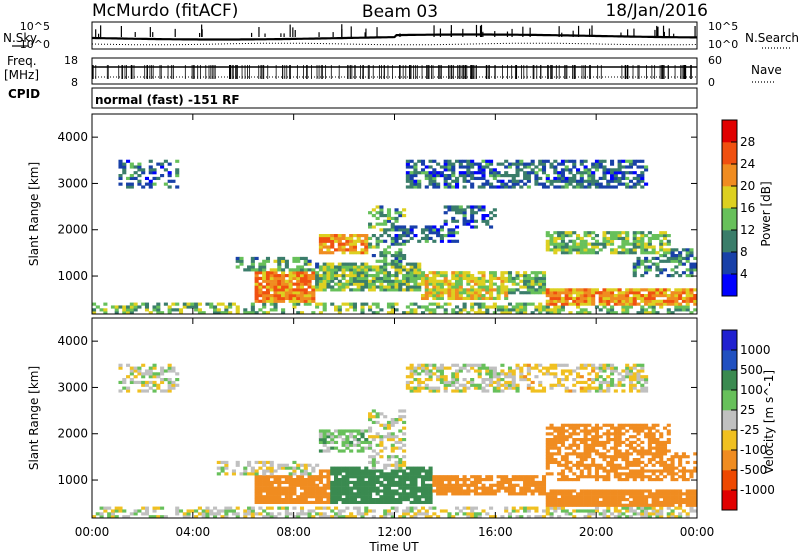  What do you see at coordinates (167, 100) in the screenshot?
I see `cpid-text: normal (fast) -151 RF` at bounding box center [167, 100].